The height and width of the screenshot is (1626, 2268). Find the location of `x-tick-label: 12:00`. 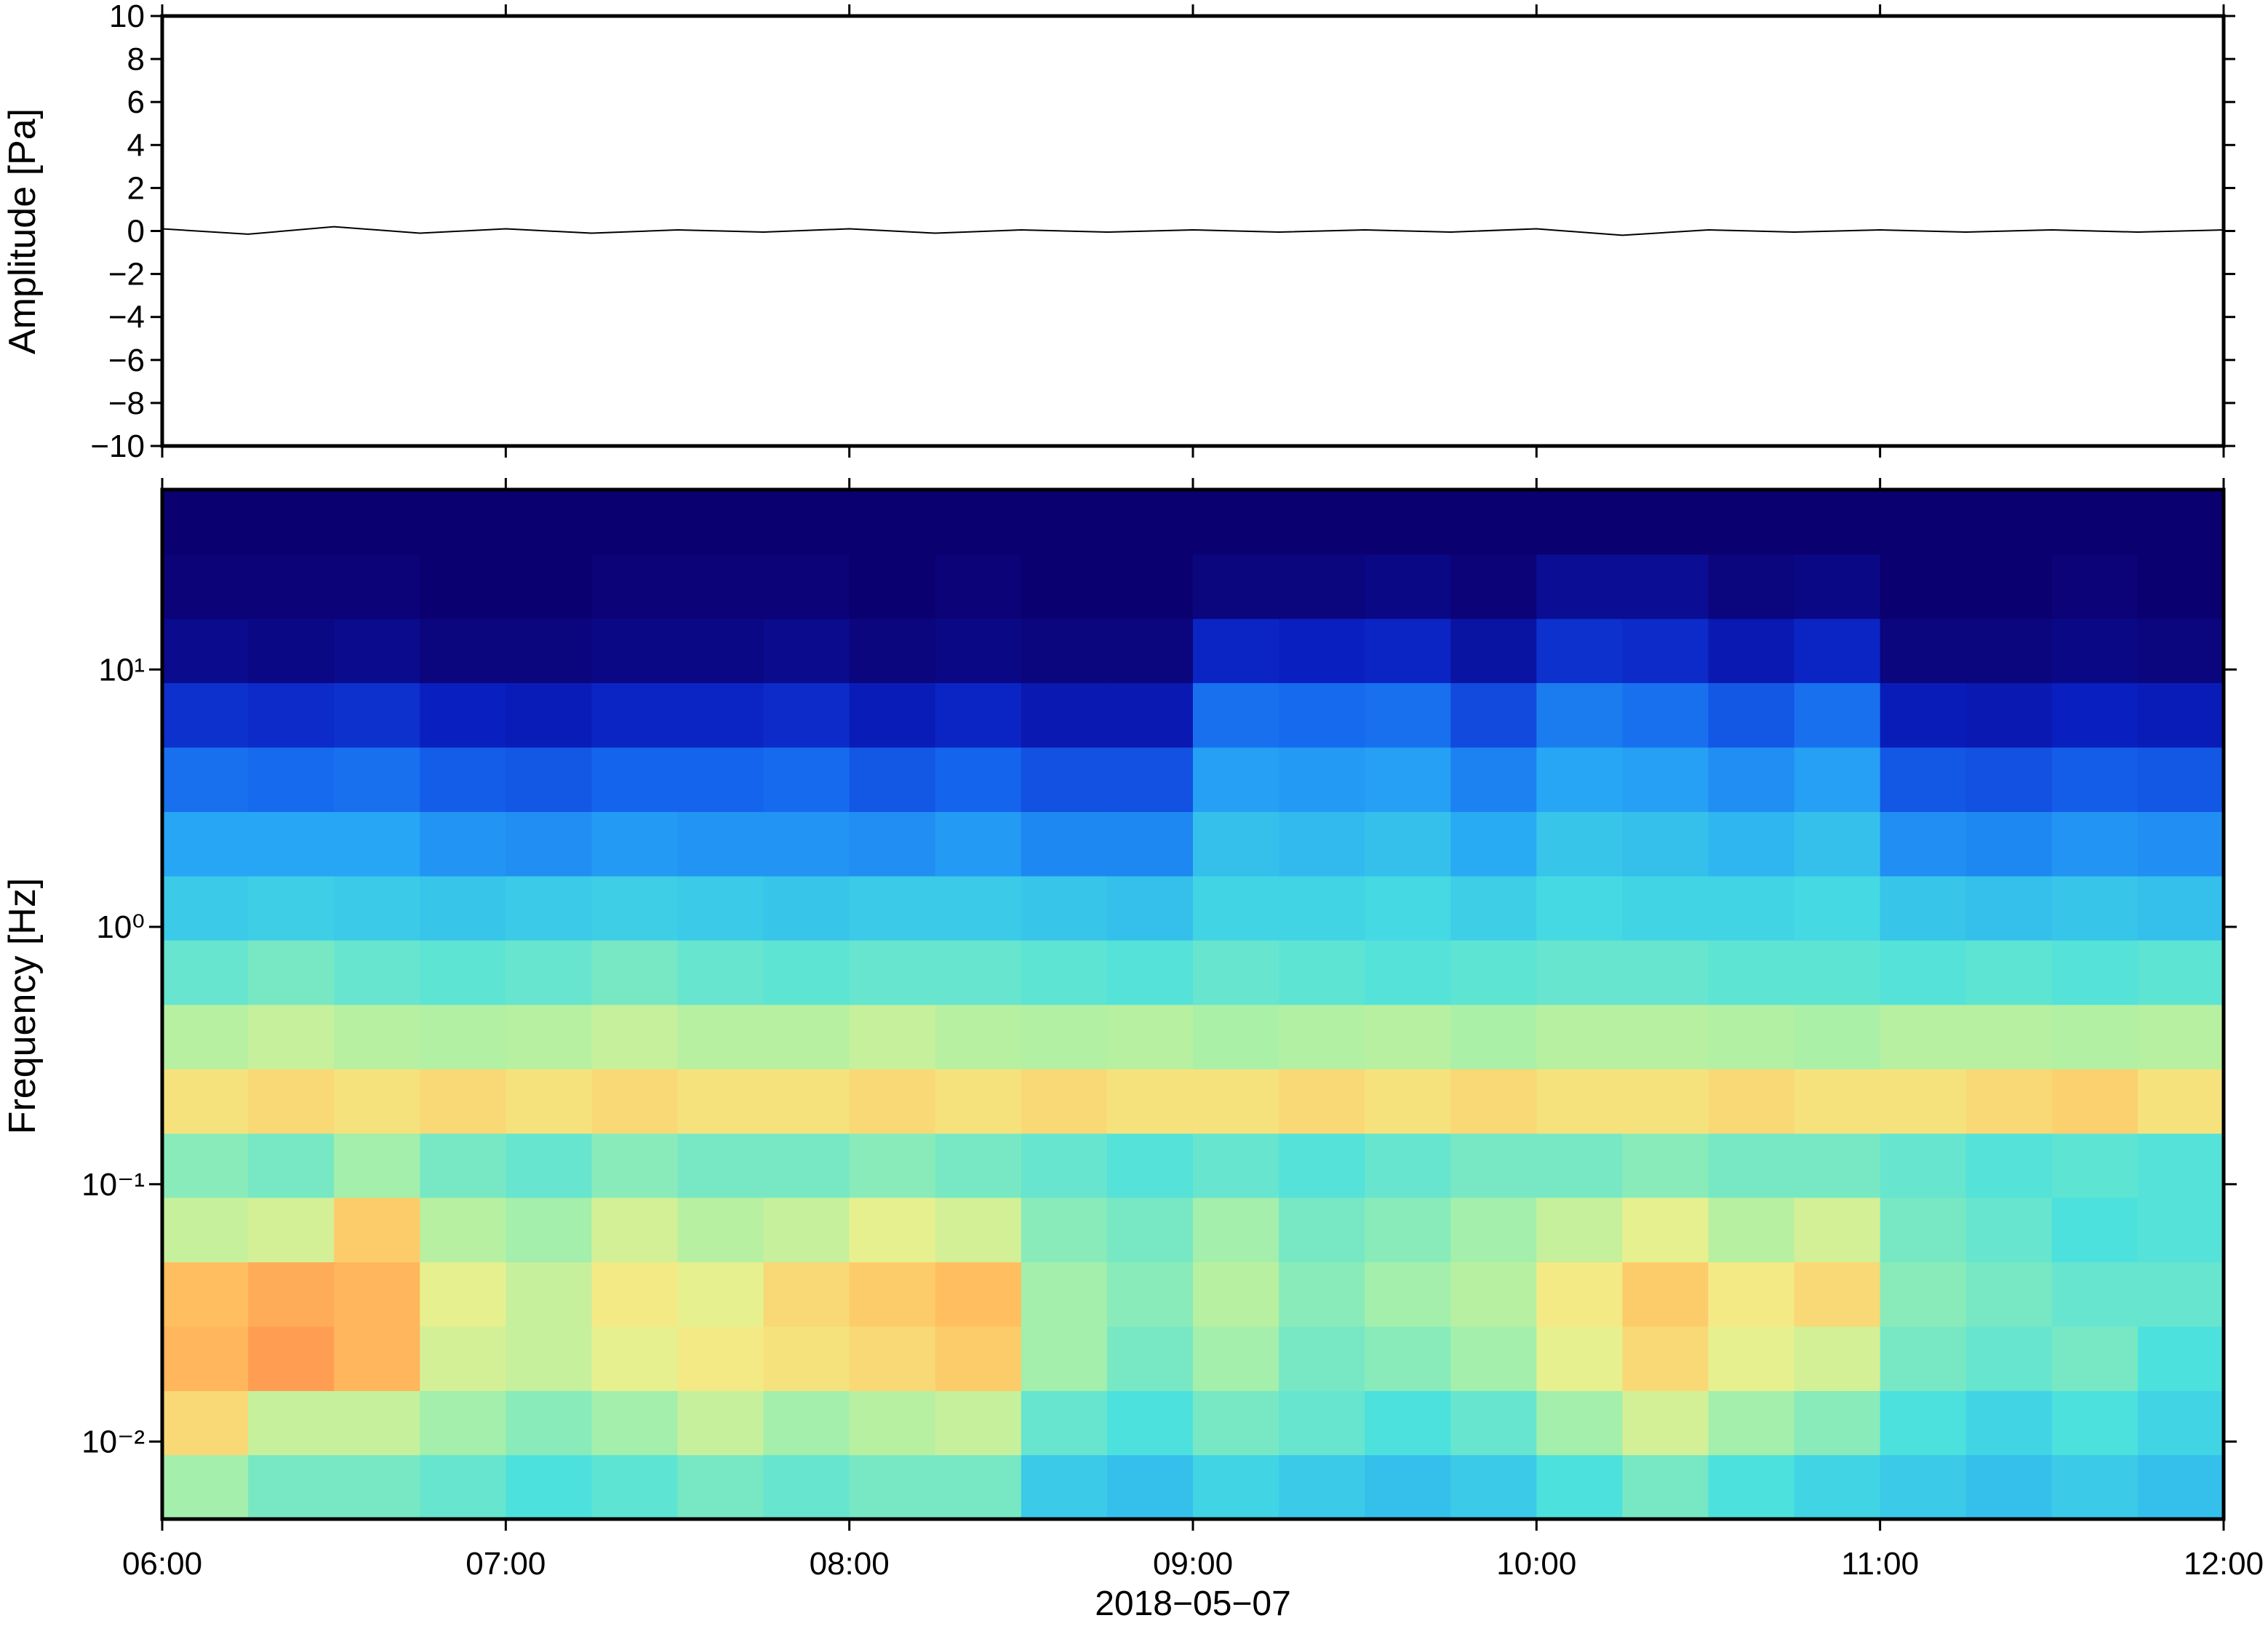

x-tick-label: 12:00 is located at coordinates (2224, 1564).